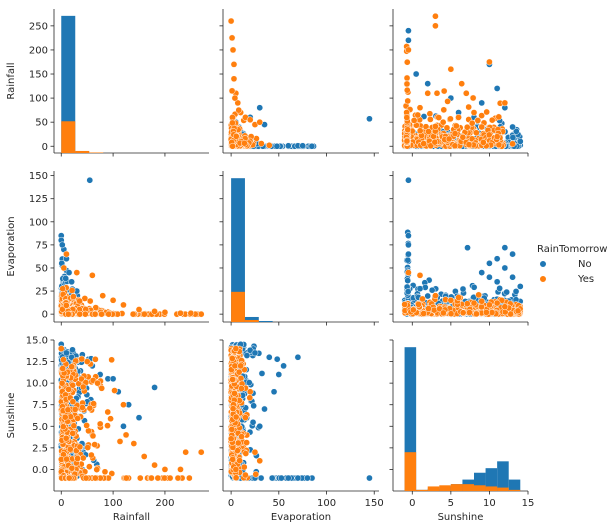 This screenshot has width=615, height=528. I want to click on x-tick-label: 5, so click(451, 503).